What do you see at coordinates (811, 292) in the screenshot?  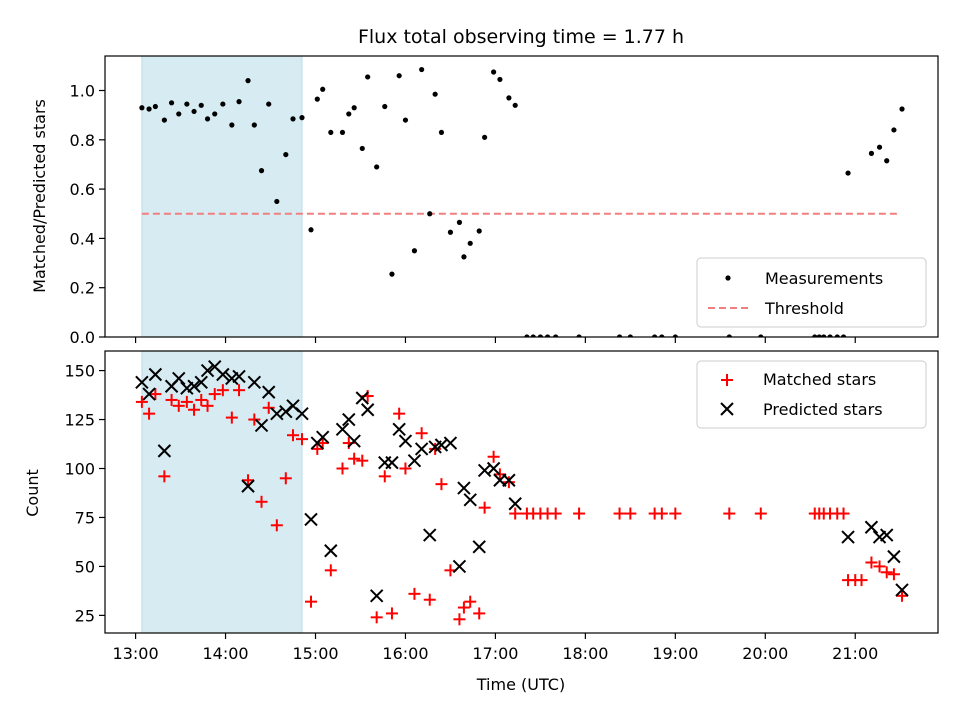 I see `top-legend-frame` at bounding box center [811, 292].